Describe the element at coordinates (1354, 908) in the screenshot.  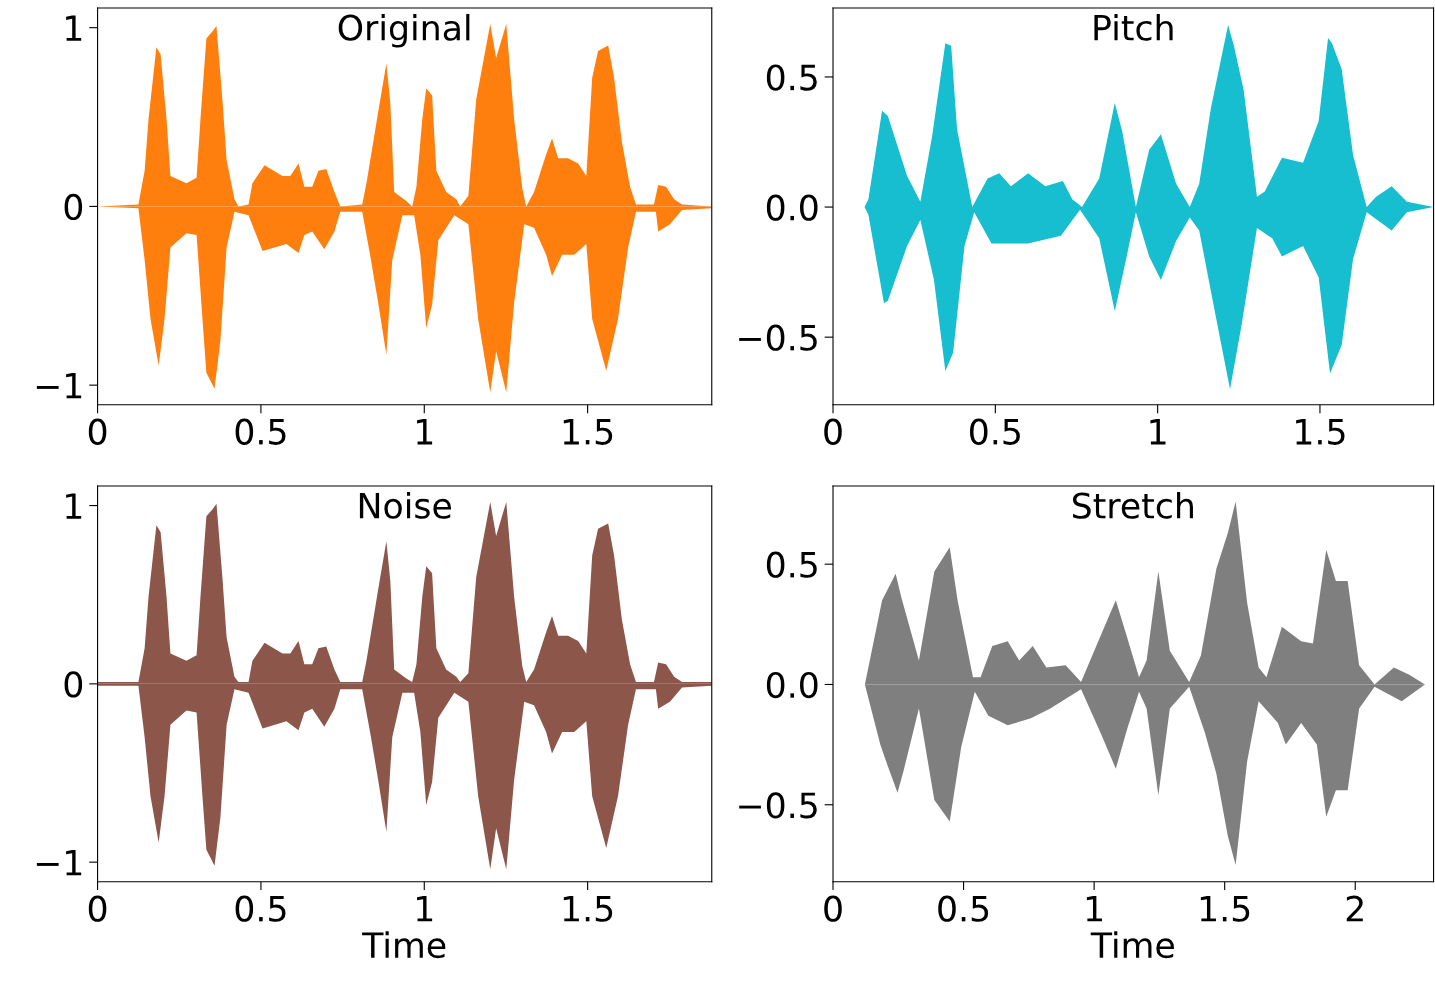
I see `x-tick-label: 2` at that location.